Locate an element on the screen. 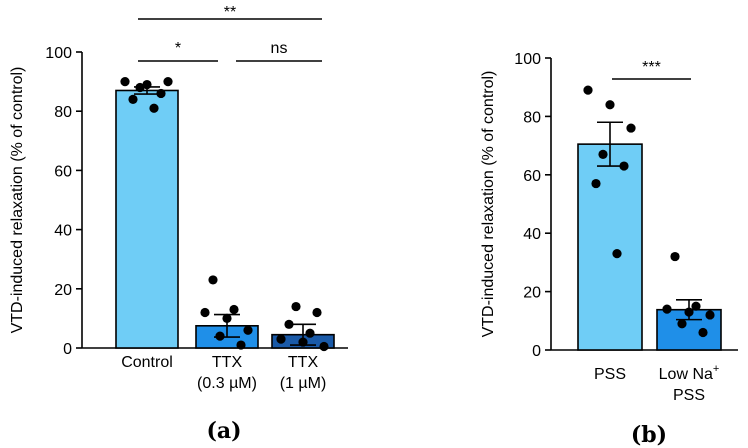 This screenshot has height=448, width=748. x-tick-label: Low Na+ is located at coordinates (689, 373).